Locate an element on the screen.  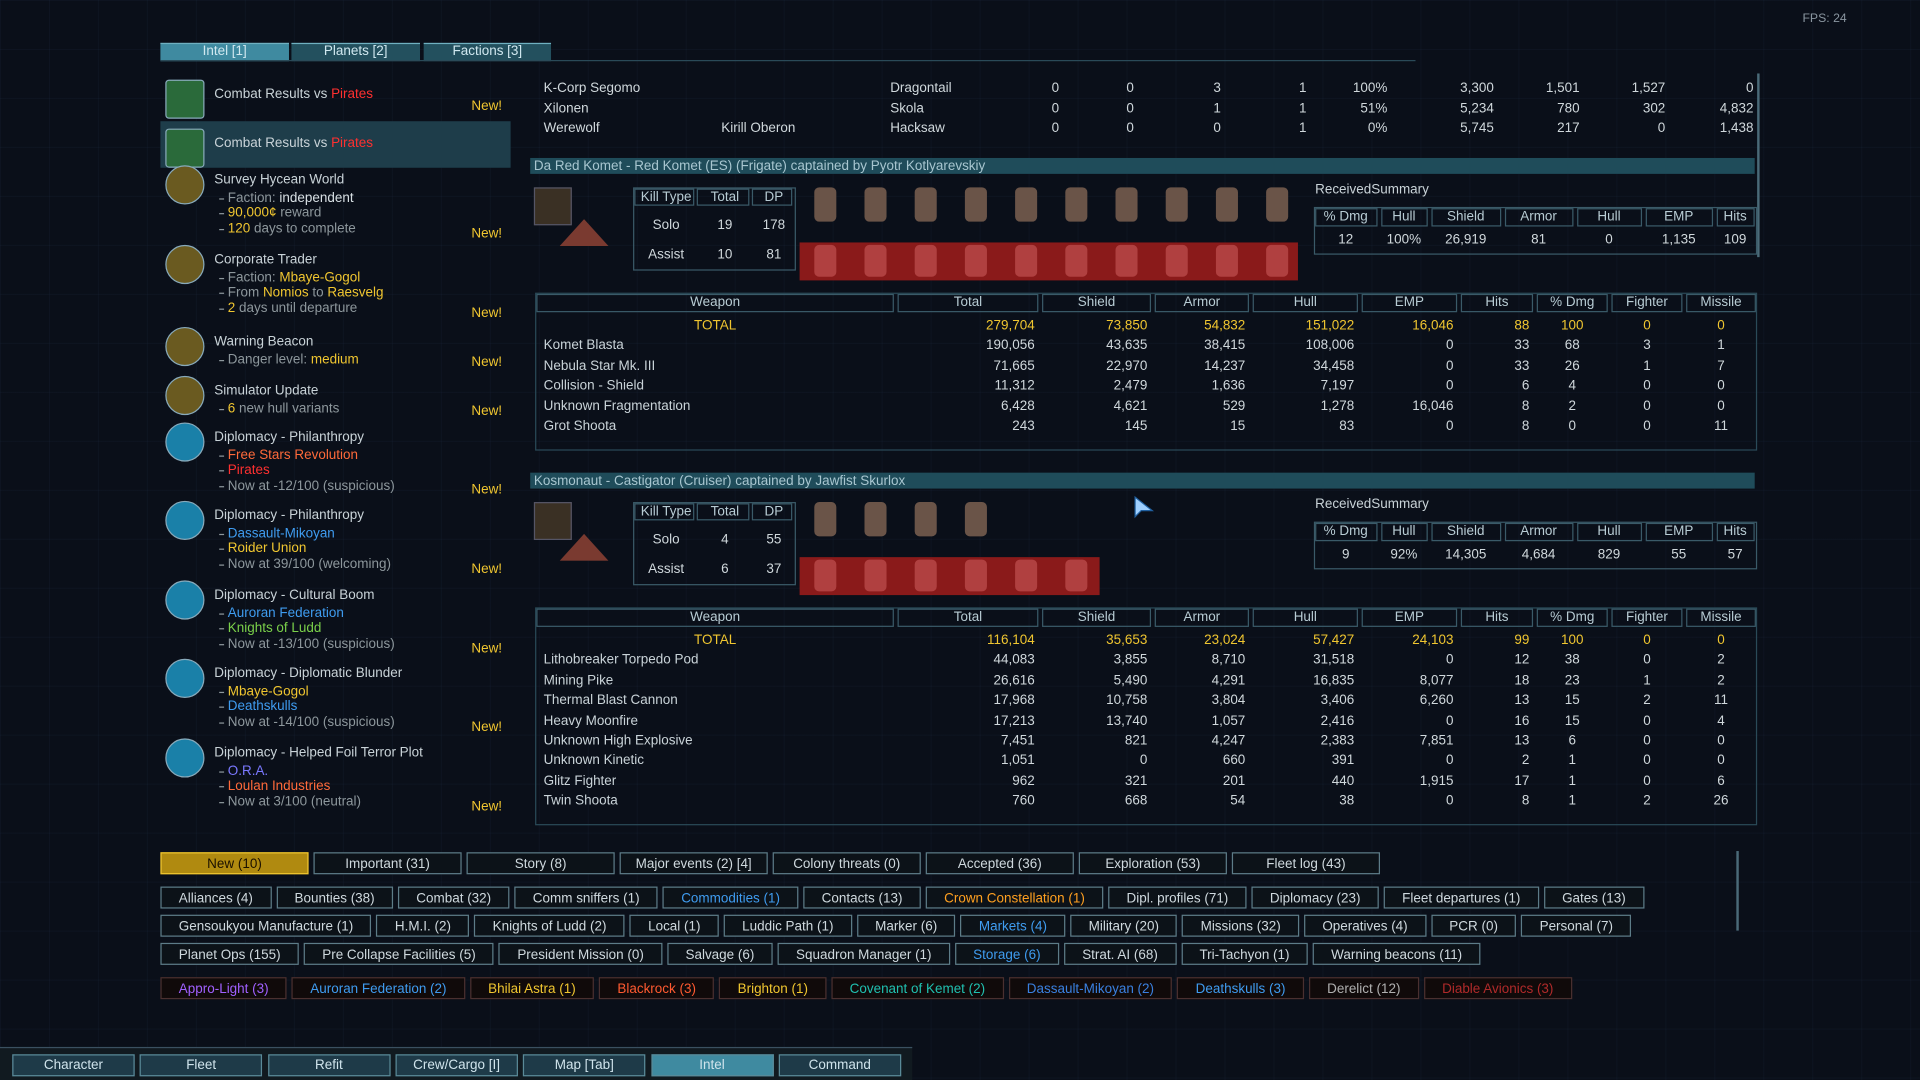
filter-button: Strat. AI (68) is located at coordinates (1120, 953).